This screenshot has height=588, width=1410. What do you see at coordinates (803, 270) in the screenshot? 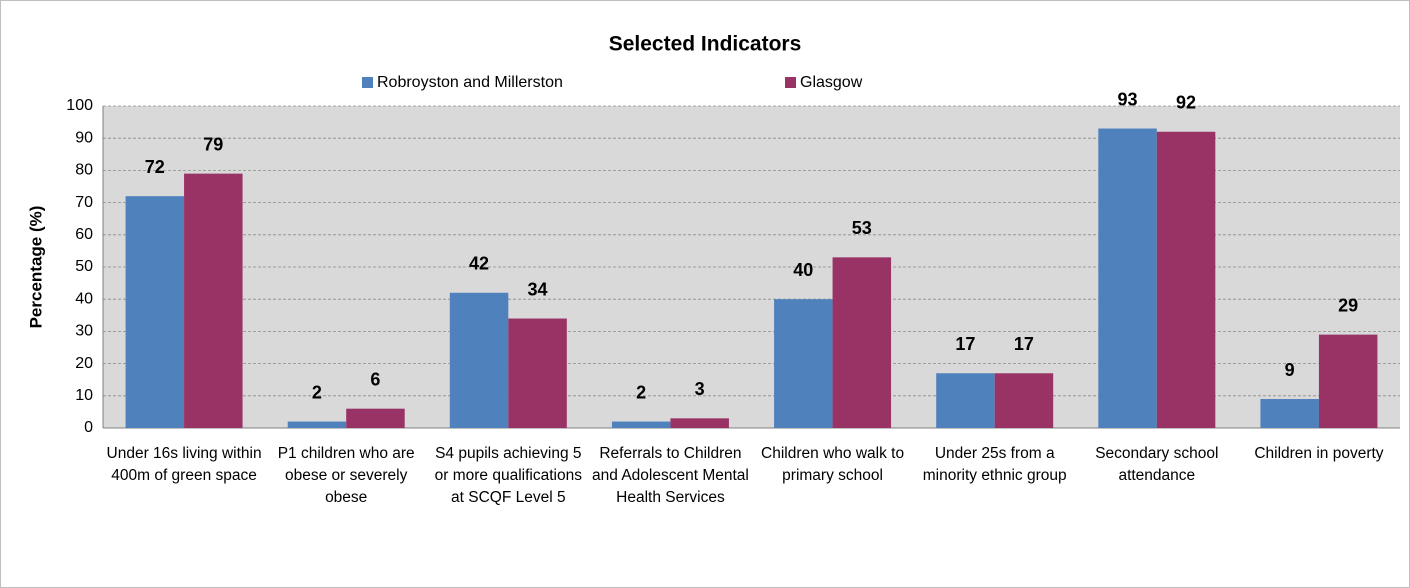
I see `data-label: 40` at bounding box center [803, 270].